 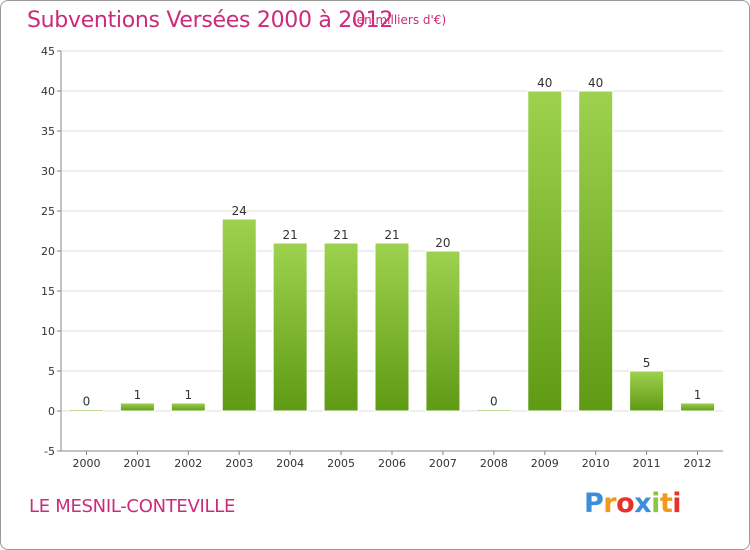 I want to click on x-tick-label: 2010, so click(x=596, y=463).